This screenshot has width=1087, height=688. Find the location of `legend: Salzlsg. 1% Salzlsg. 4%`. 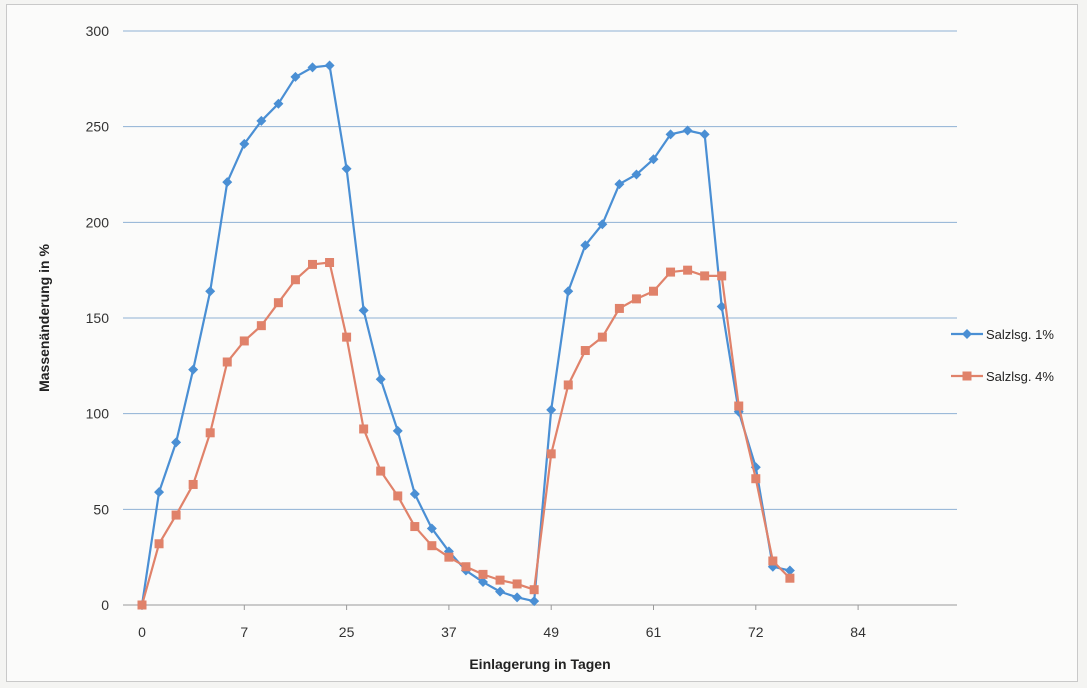

legend: Salzlsg. 1% Salzlsg. 4% is located at coordinates (1002, 355).